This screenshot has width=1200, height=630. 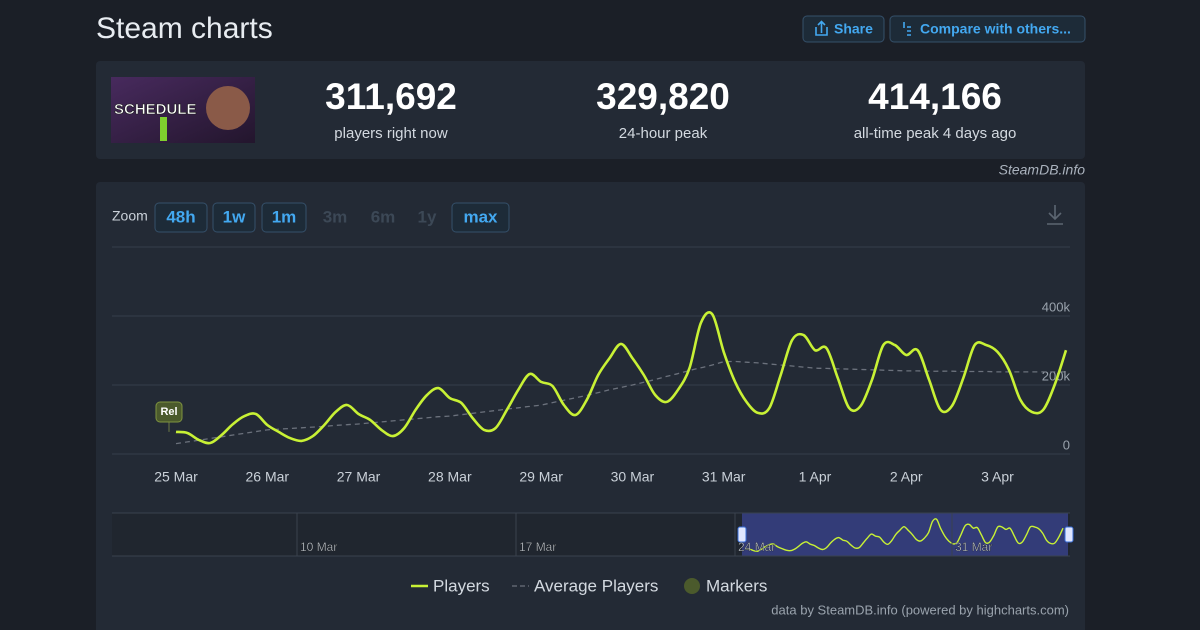 I want to click on legend-label: Players, so click(x=461, y=585).